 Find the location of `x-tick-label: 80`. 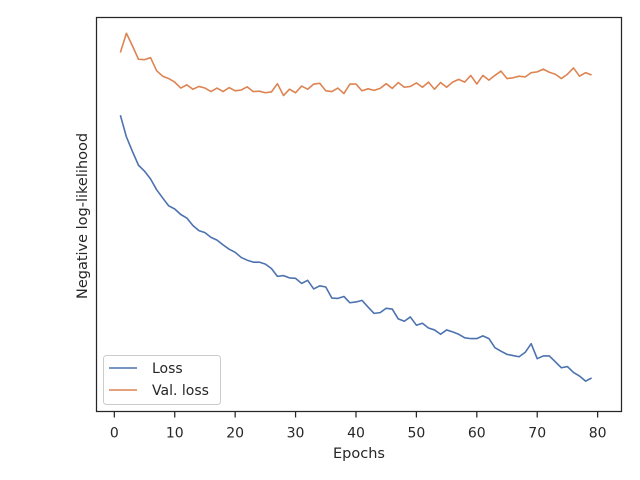

x-tick-label: 80 is located at coordinates (598, 434).